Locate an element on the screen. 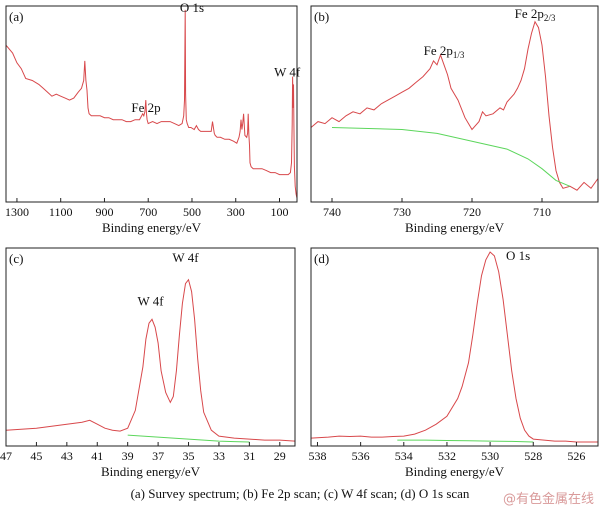 Image resolution: width=600 pixels, height=510 pixels. x-tick-label: 1100 is located at coordinates (61, 212).